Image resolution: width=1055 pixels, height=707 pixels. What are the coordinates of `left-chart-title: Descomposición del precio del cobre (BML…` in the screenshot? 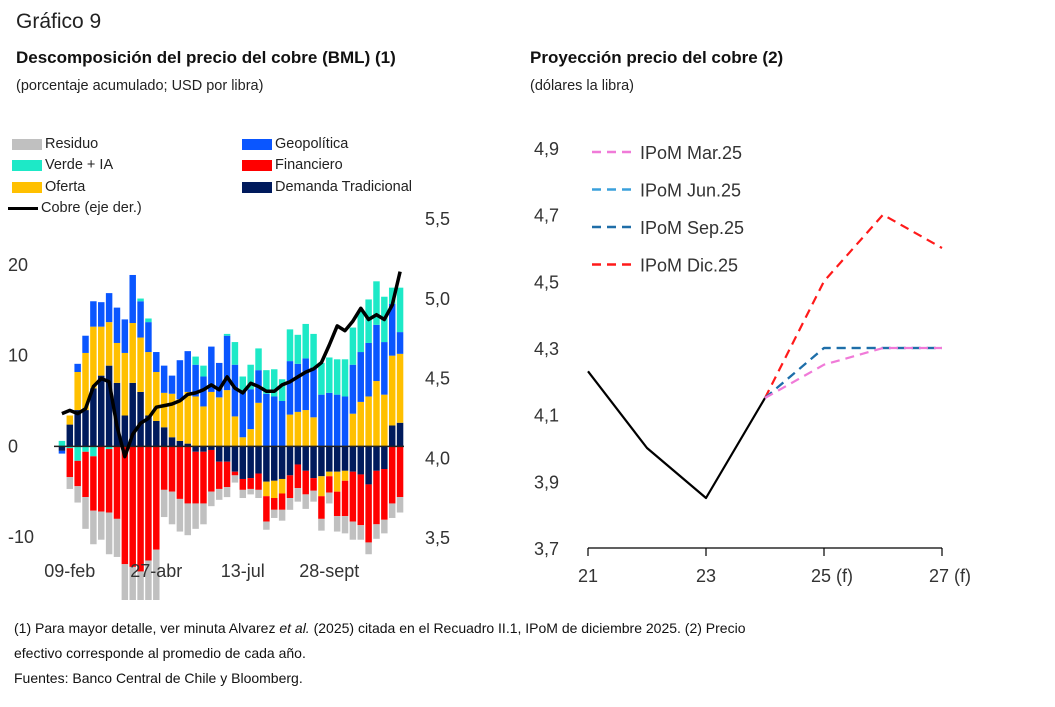 It's located at (206, 57).